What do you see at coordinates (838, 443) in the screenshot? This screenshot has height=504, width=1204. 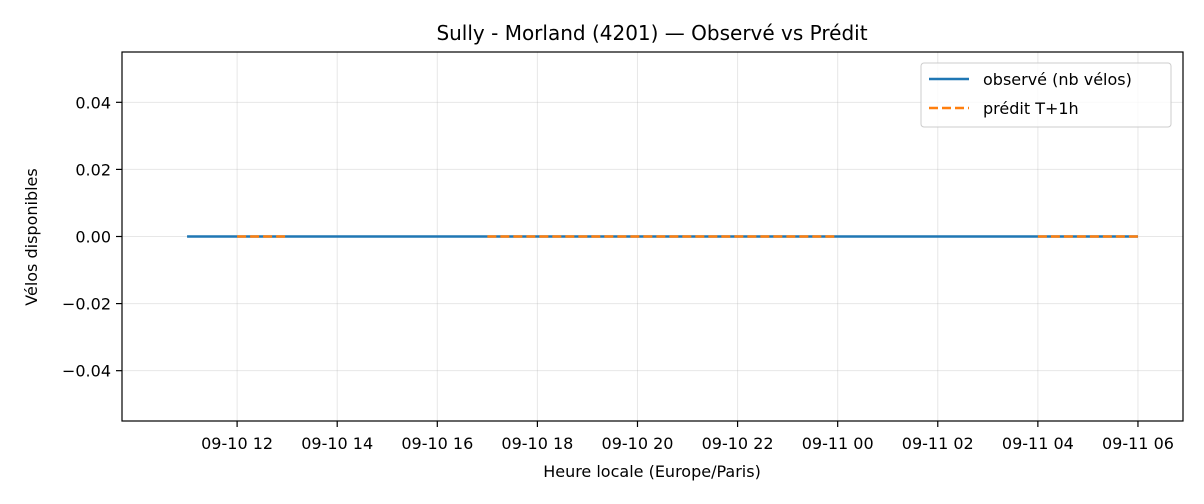 I see `x-tick-label: 09-11 00` at bounding box center [838, 443].